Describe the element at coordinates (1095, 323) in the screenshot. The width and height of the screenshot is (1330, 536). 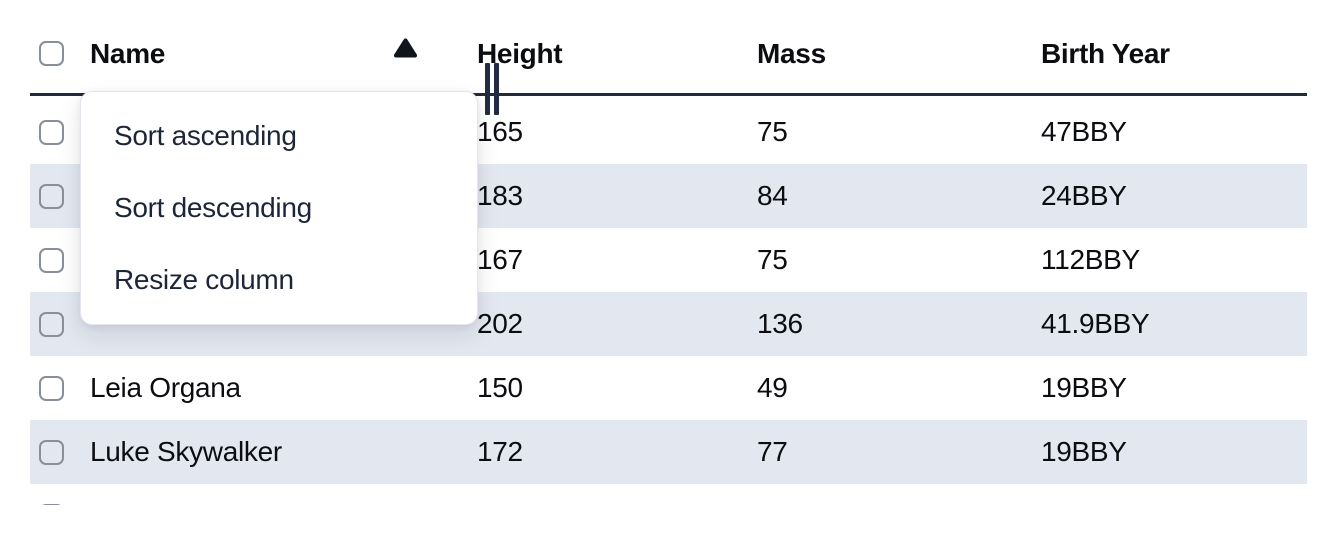
I see `cell-birth-year: 41.9BBY` at that location.